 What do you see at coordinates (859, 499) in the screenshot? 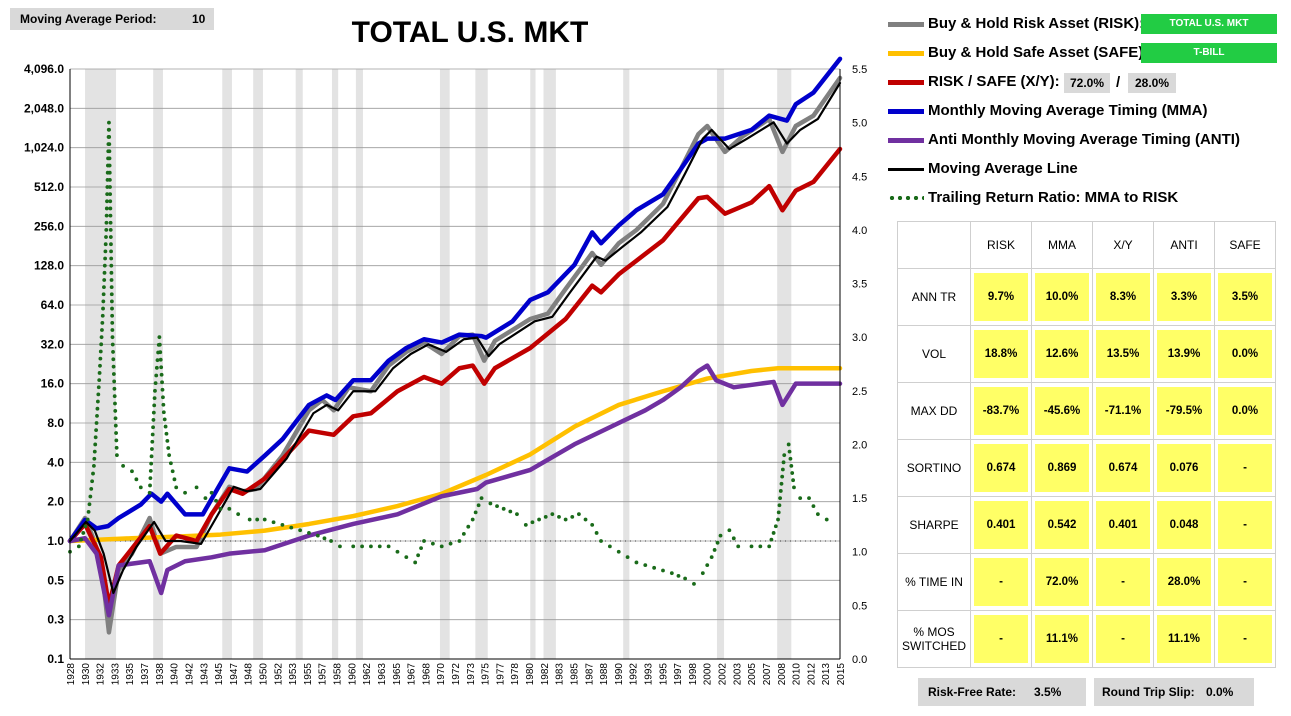
I see `y-right-tick-label: 1.5` at bounding box center [859, 499].